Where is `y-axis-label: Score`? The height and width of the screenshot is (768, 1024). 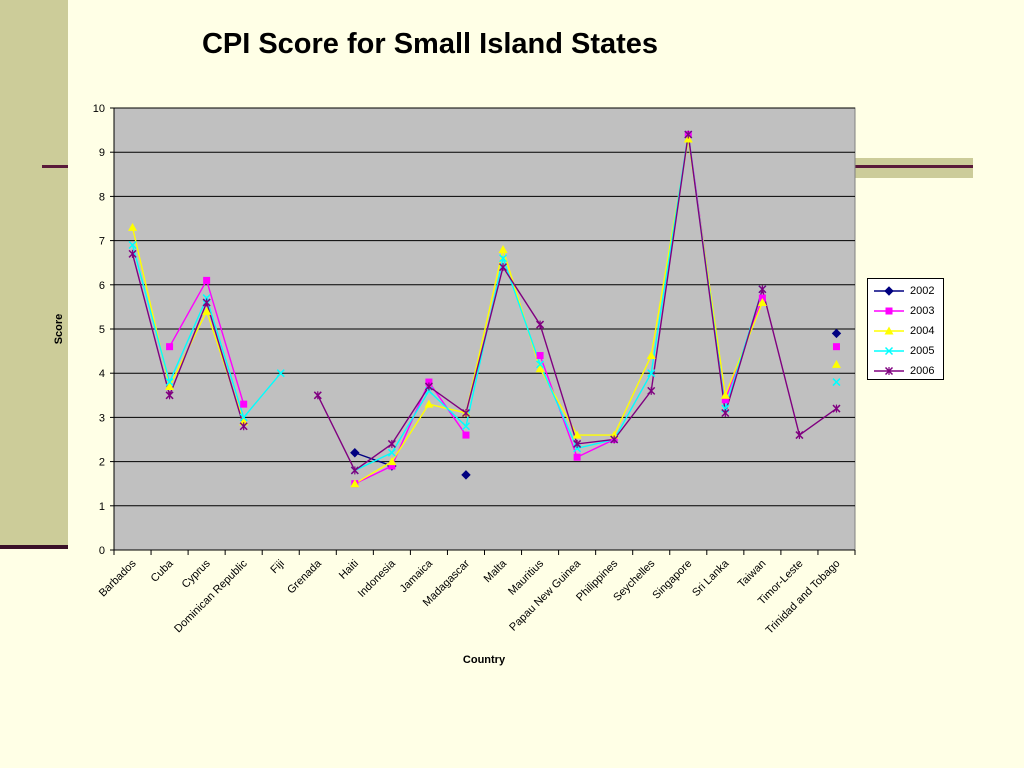 y-axis-label: Score is located at coordinates (59, 329).